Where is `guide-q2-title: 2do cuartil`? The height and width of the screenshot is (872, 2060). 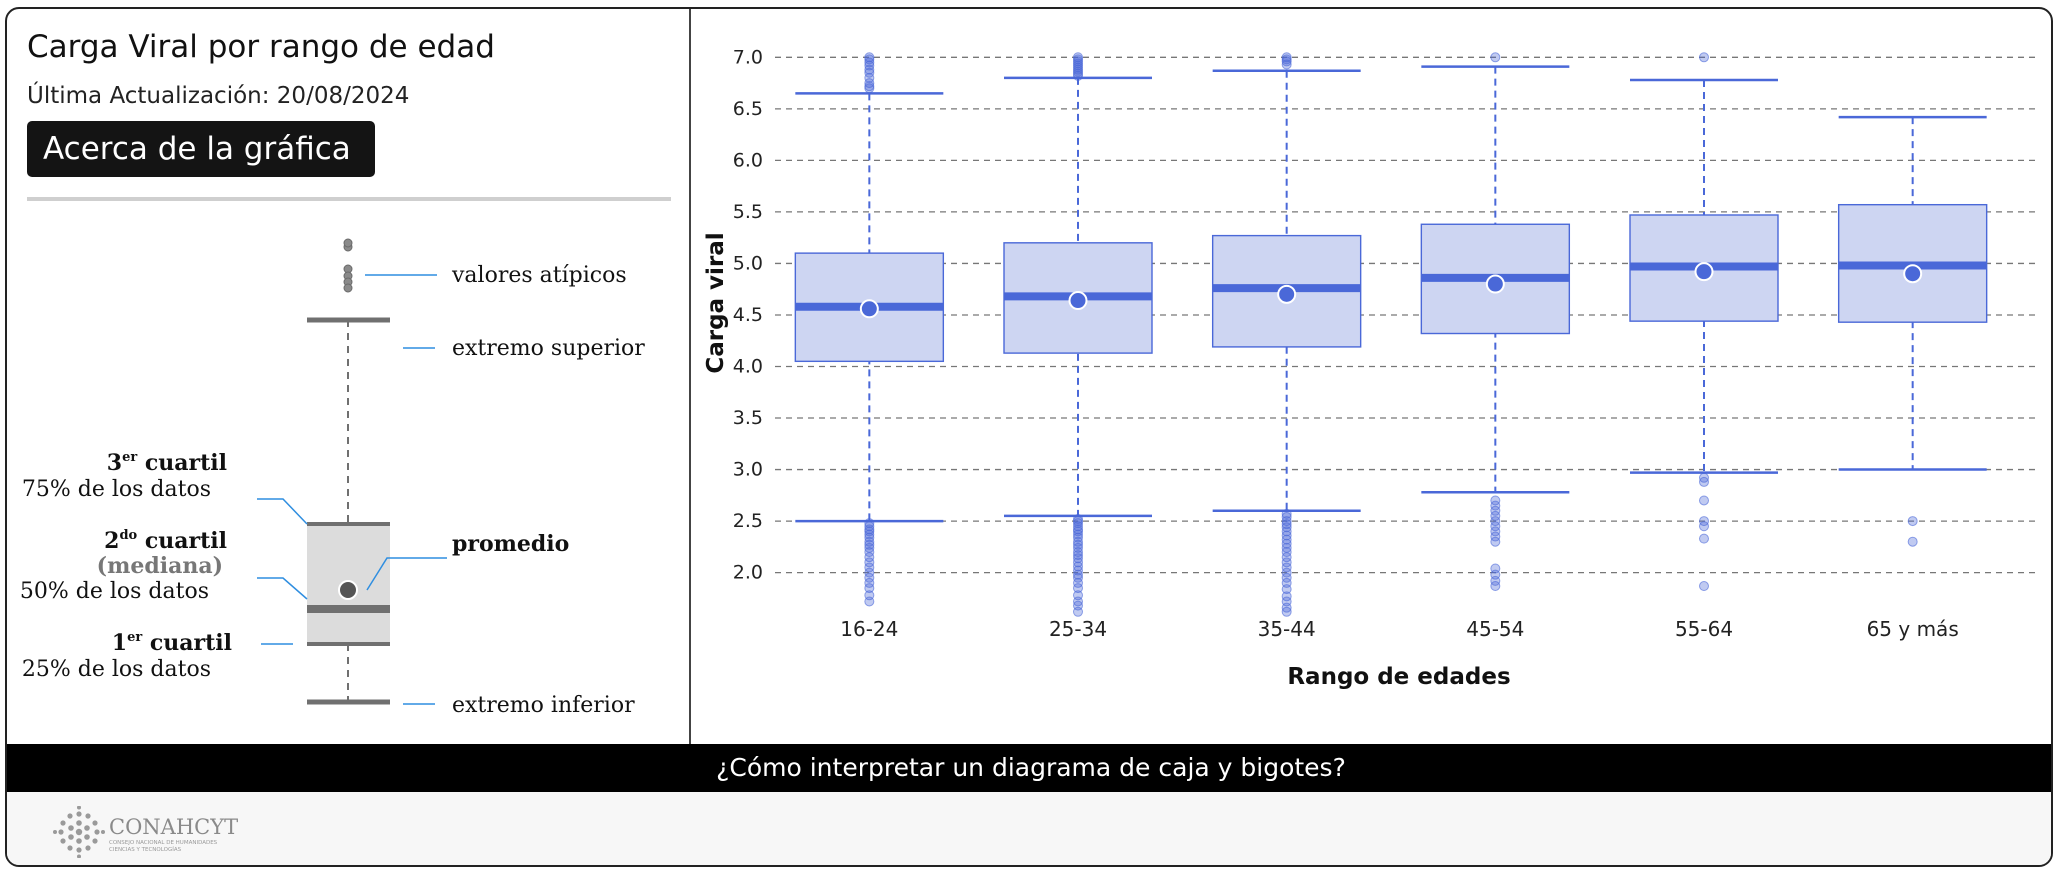 guide-q2-title: 2do cuartil is located at coordinates (165, 541).